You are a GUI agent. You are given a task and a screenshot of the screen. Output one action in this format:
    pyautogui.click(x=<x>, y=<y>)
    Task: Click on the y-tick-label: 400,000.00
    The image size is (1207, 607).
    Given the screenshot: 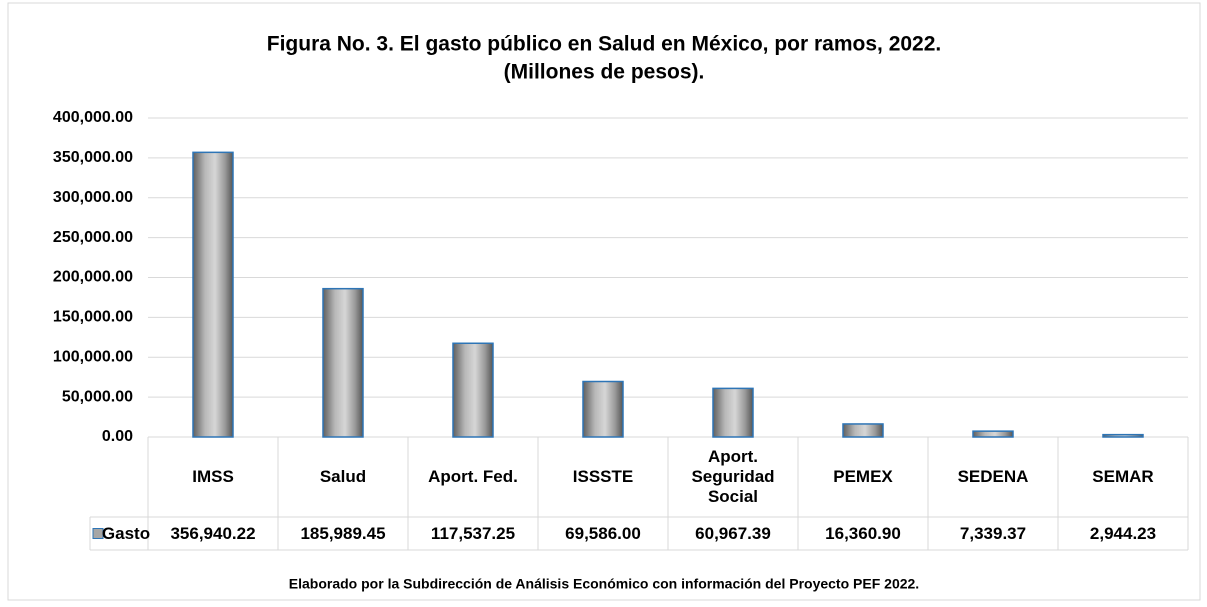 What is the action you would take?
    pyautogui.click(x=93, y=117)
    